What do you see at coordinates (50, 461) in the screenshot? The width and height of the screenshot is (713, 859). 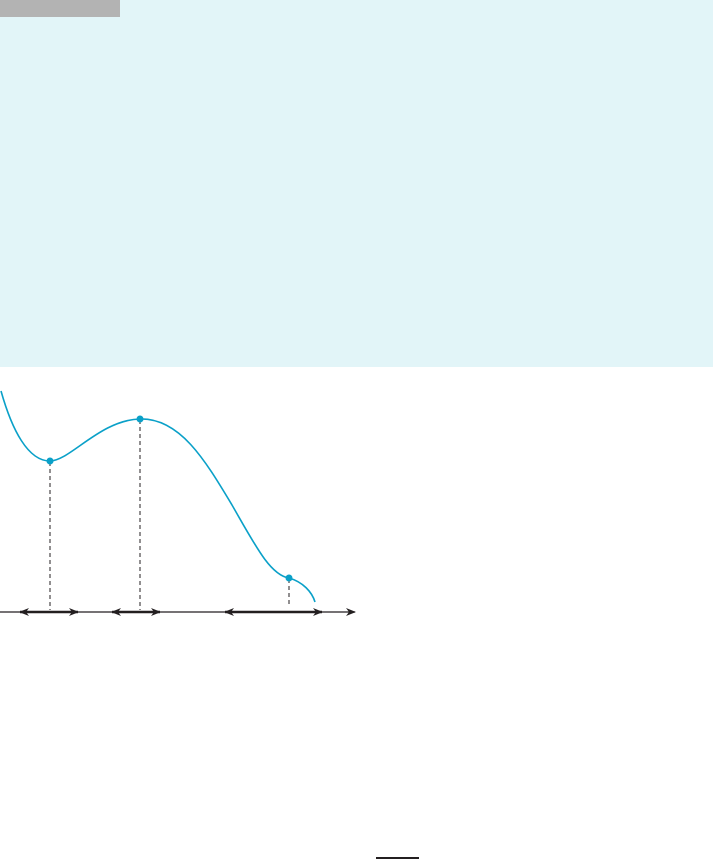 I see `local-minimum-point` at bounding box center [50, 461].